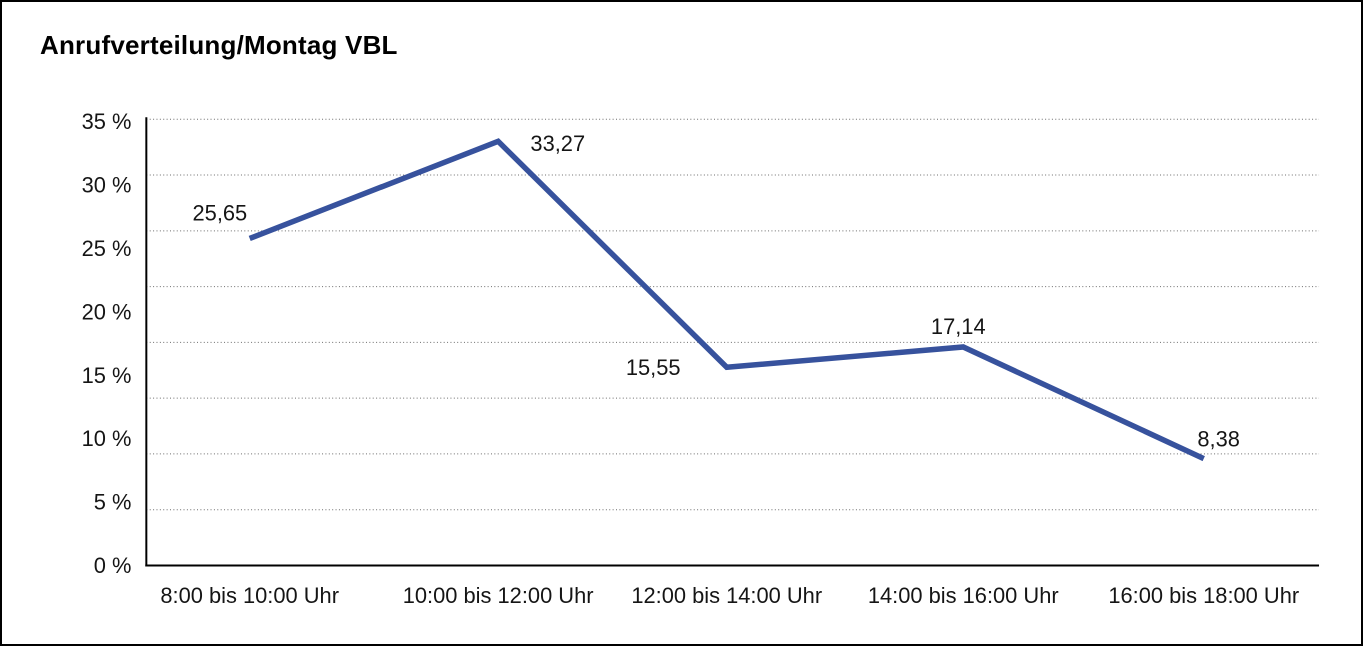  I want to click on x-category-label: 10:00 bis 12:00 Uhr, so click(498, 595).